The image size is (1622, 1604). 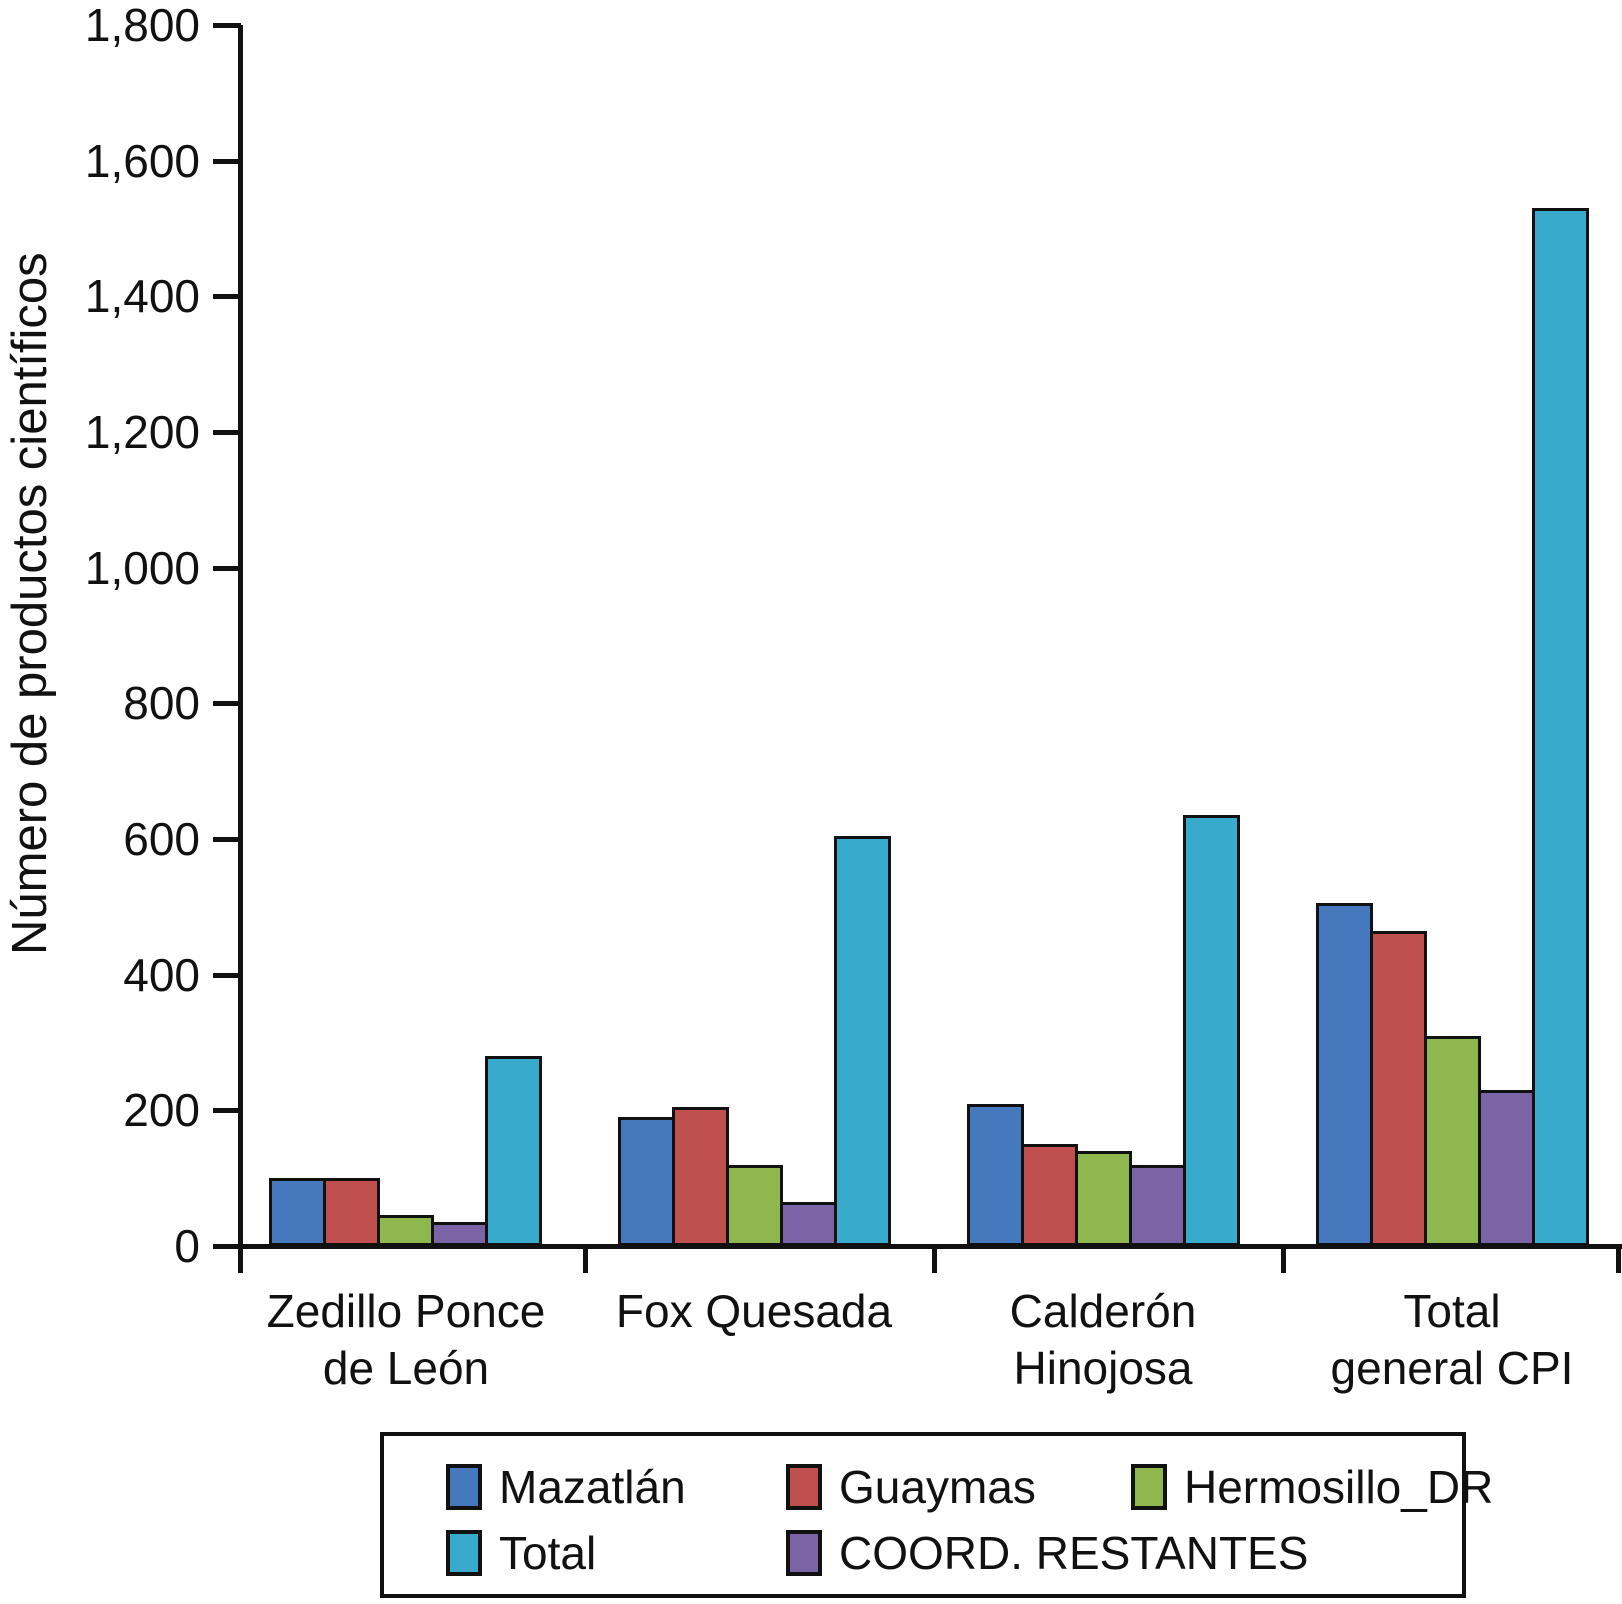 I want to click on bar-Mazatlán-1, so click(x=646, y=1181).